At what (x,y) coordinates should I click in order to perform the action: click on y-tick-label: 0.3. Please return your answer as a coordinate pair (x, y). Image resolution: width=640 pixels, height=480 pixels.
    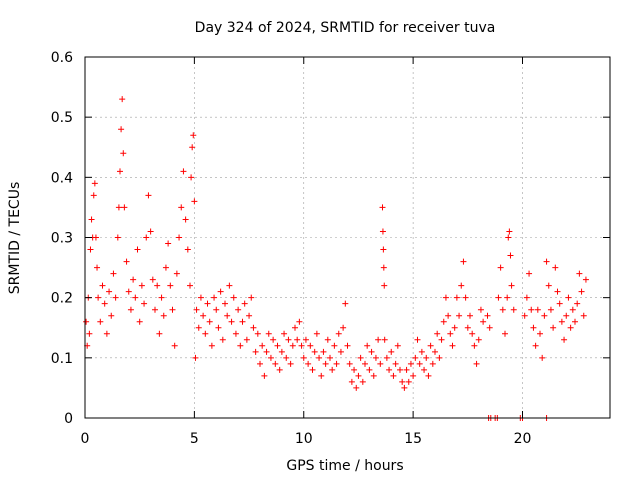
    Looking at the image, I should click on (62, 239).